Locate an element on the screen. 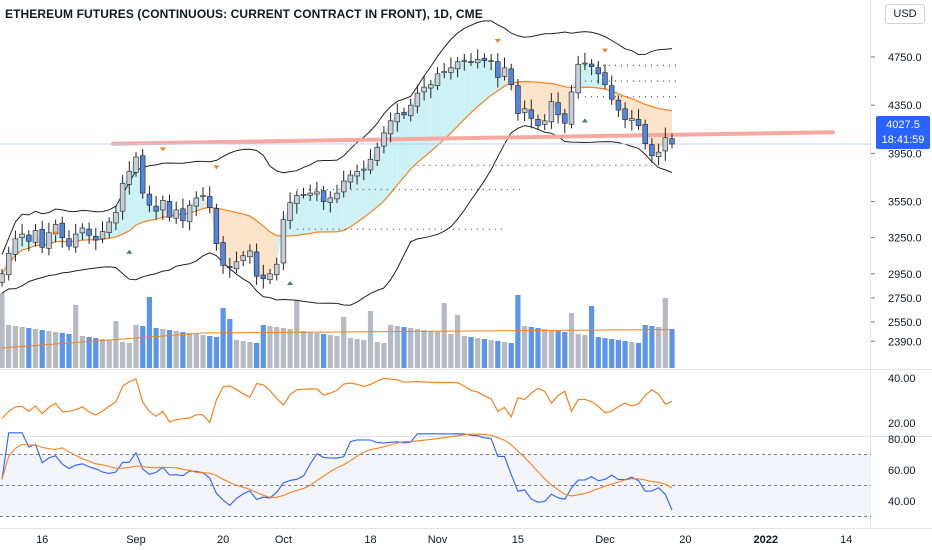  time-tick-label: 14 is located at coordinates (846, 540).